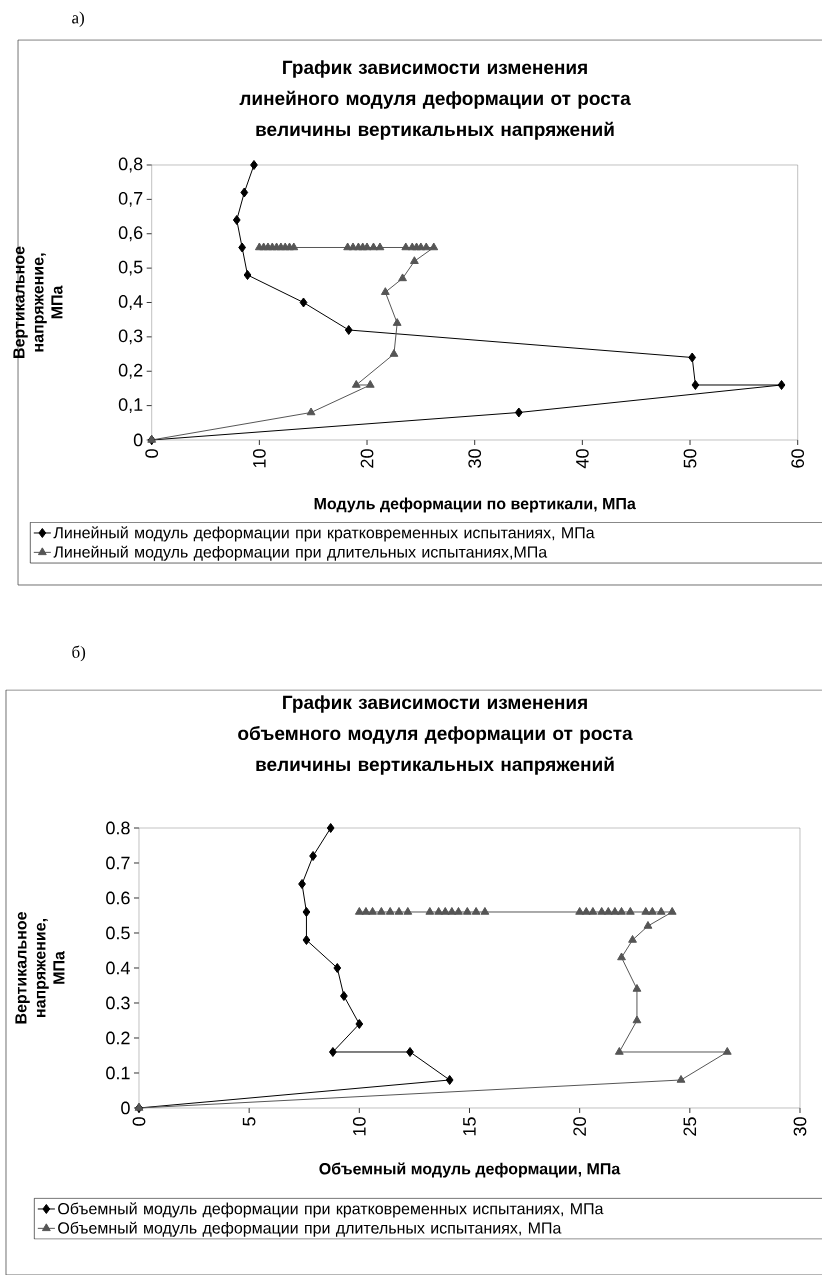  Describe the element at coordinates (118, 828) in the screenshot. I see `y-tick-label: 0.8` at that location.